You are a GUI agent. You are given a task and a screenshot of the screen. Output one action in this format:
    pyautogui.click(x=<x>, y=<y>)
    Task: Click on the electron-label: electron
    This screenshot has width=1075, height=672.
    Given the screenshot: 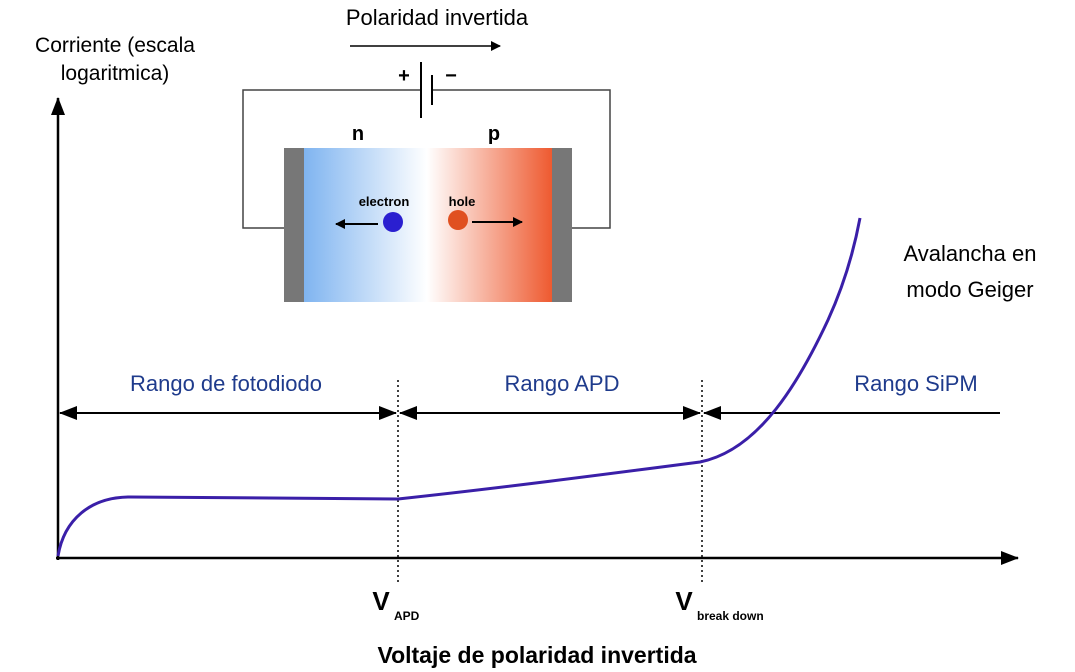 What is the action you would take?
    pyautogui.click(x=384, y=201)
    